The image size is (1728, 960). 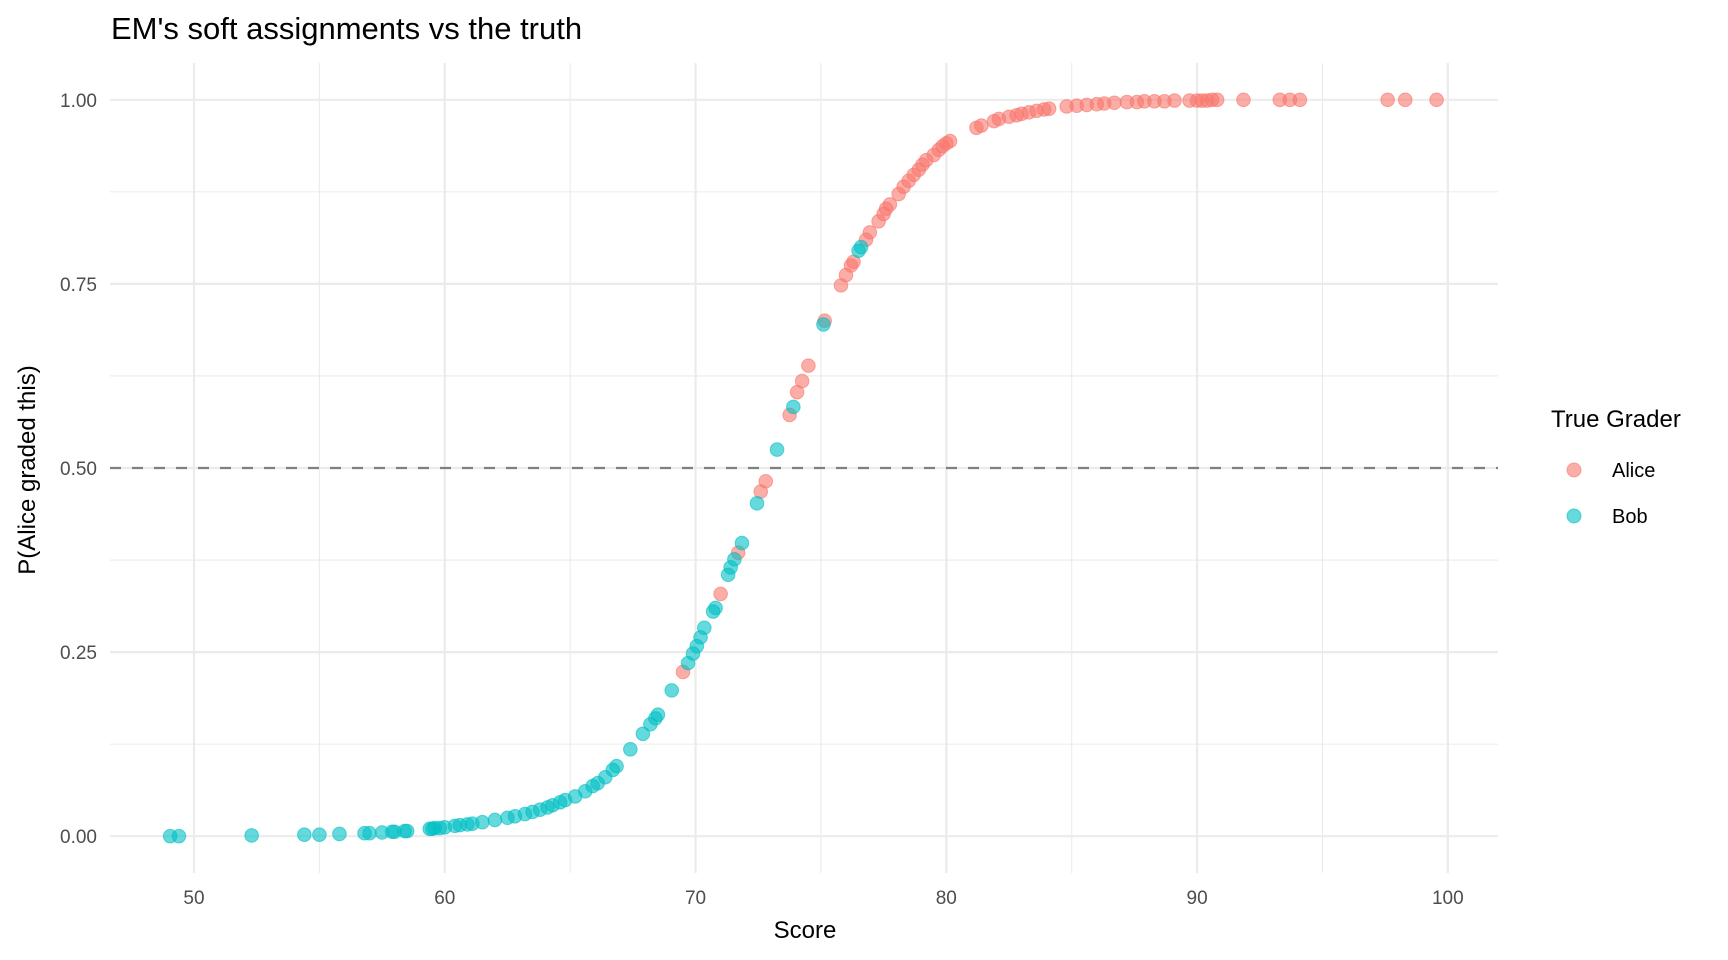 What do you see at coordinates (1448, 898) in the screenshot?
I see `x-tick-label: 100` at bounding box center [1448, 898].